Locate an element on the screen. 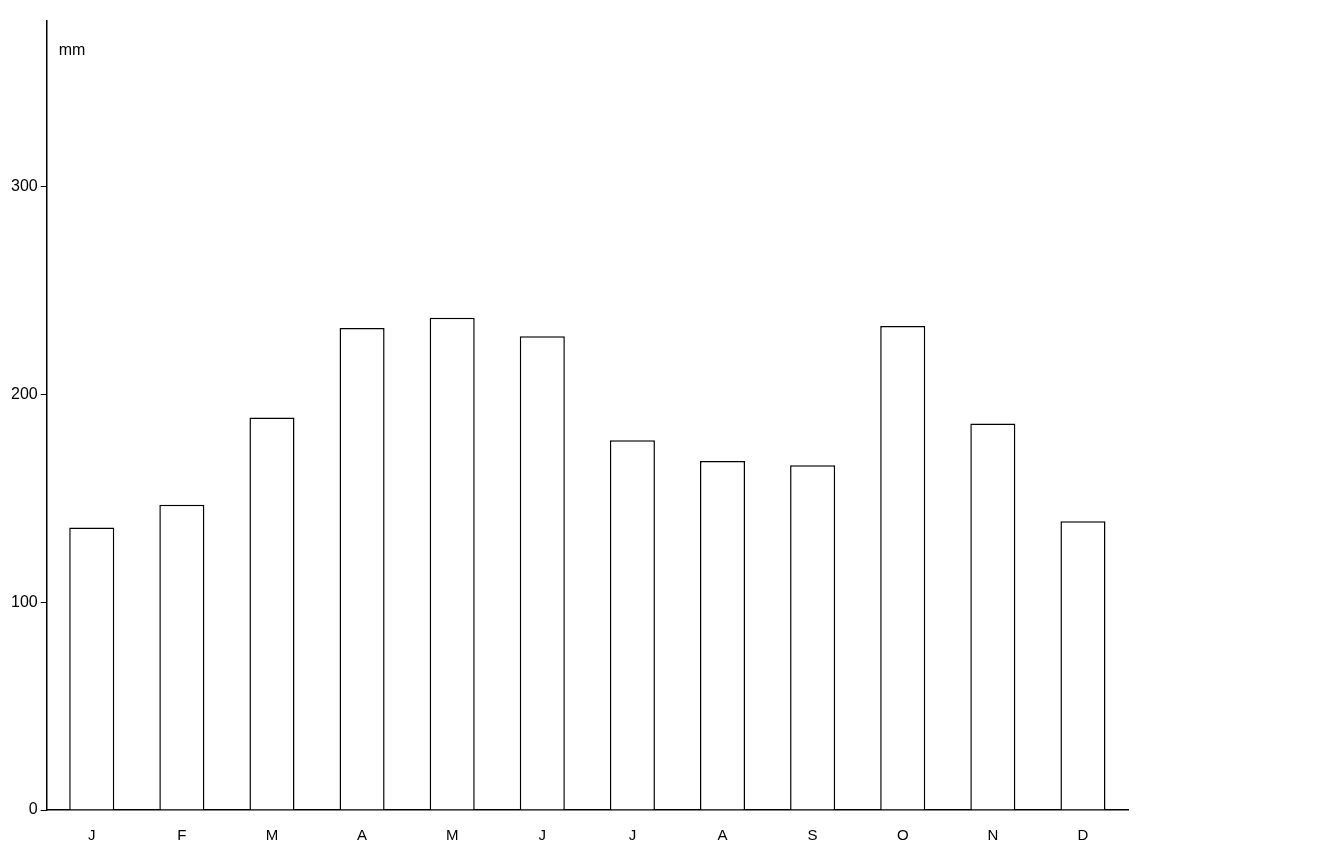 The height and width of the screenshot is (863, 1341). x-tick-label: O is located at coordinates (902, 835).